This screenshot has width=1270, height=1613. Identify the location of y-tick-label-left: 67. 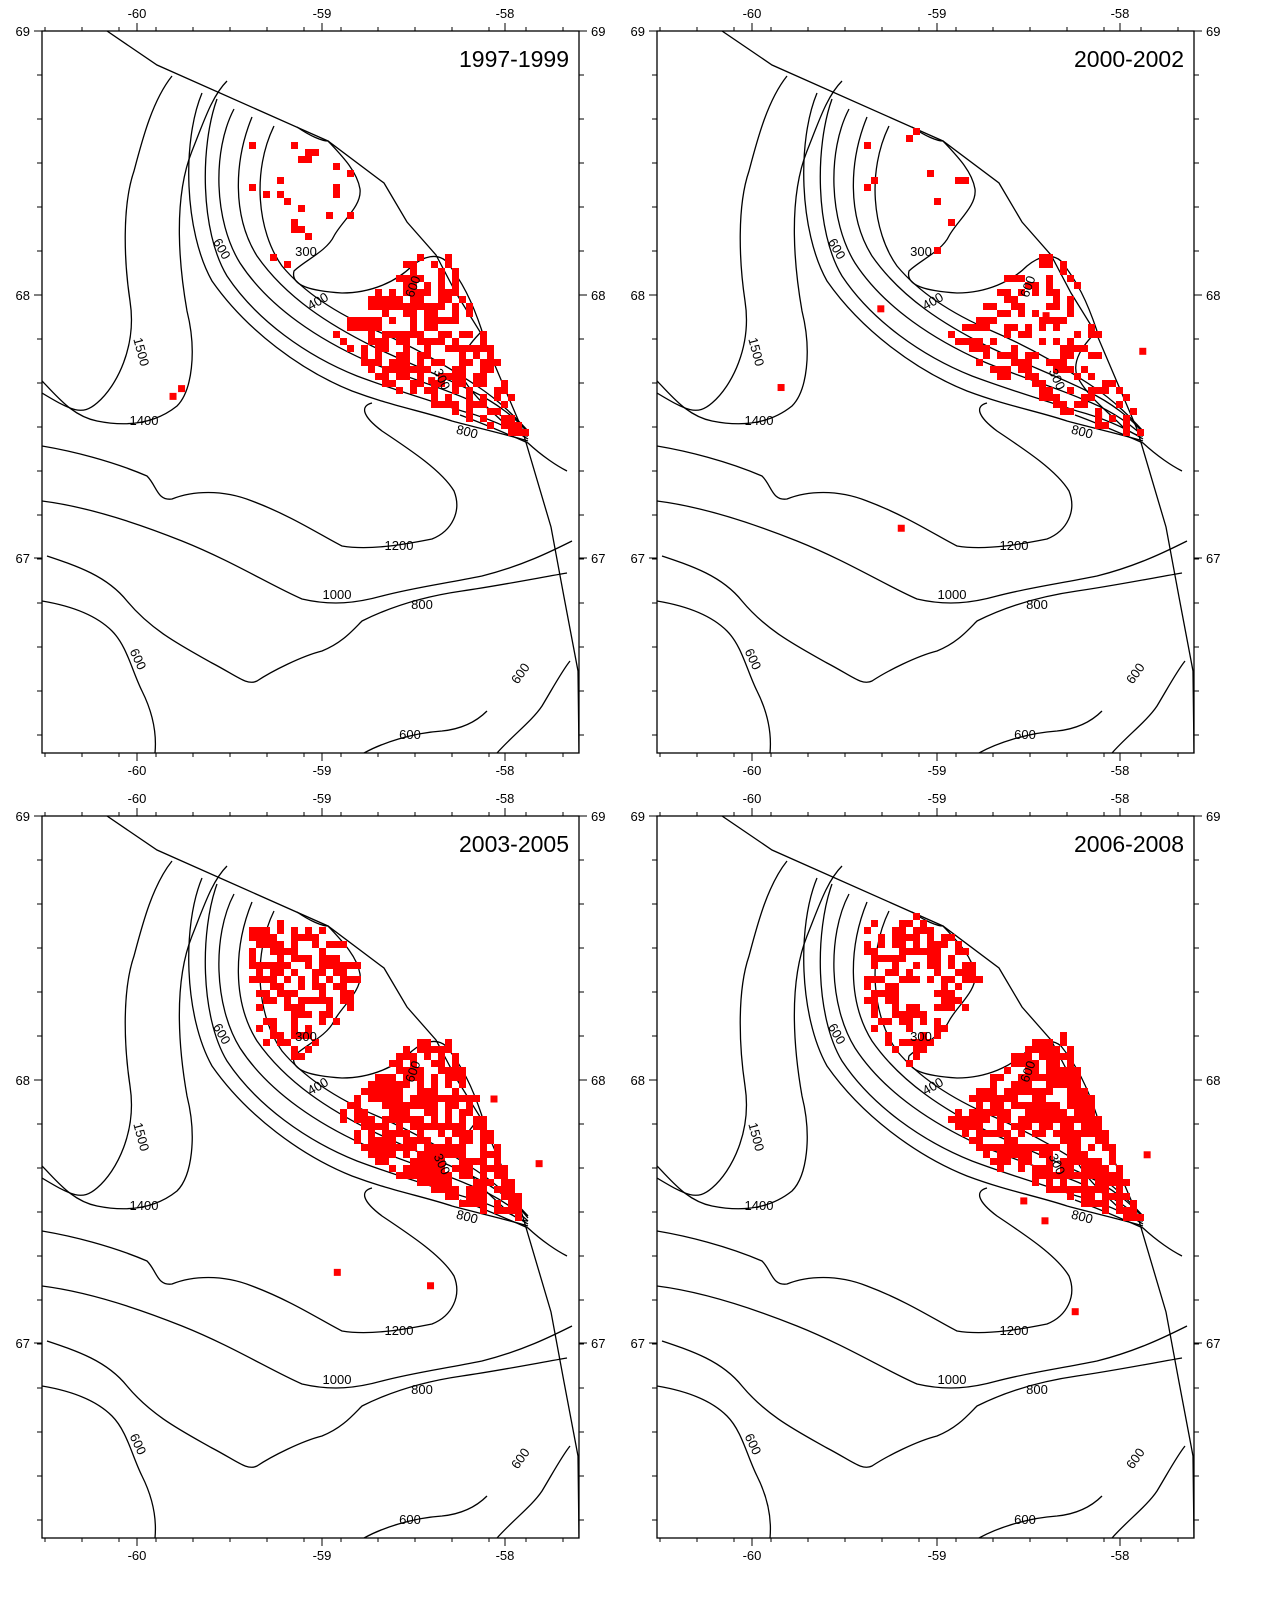
(638, 1343).